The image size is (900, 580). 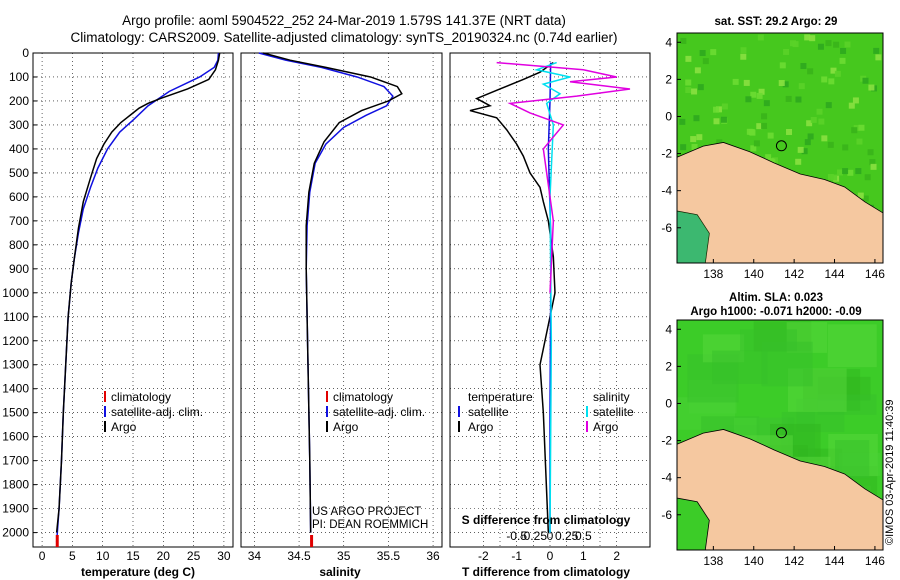 What do you see at coordinates (25, 53) in the screenshot?
I see `y-tick-label: 0` at bounding box center [25, 53].